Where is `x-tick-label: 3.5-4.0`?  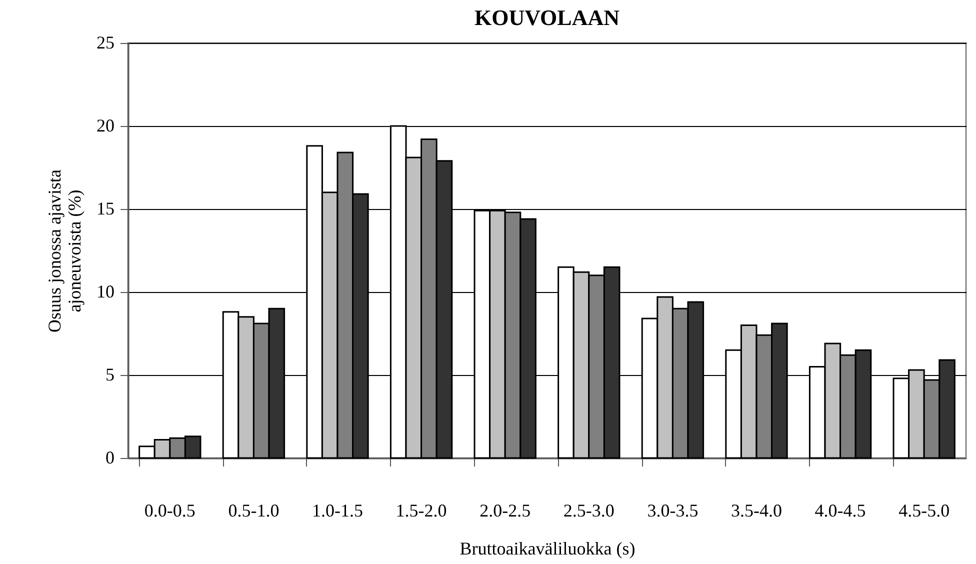
x-tick-label: 3.5-4.0 is located at coordinates (756, 510).